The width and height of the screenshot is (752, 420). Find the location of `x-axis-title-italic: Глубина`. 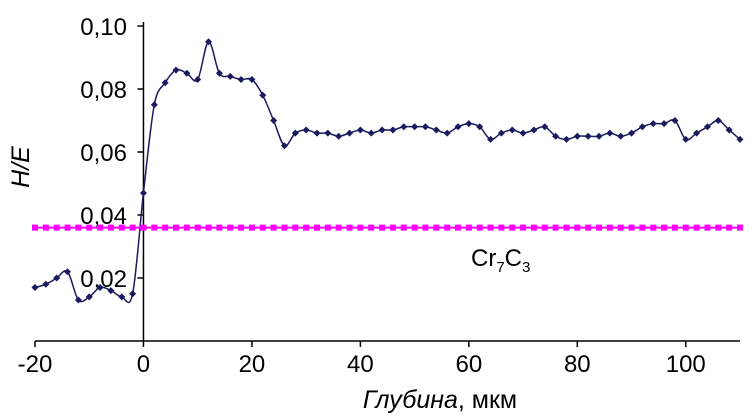

x-axis-title-italic: Глубина is located at coordinates (410, 400).